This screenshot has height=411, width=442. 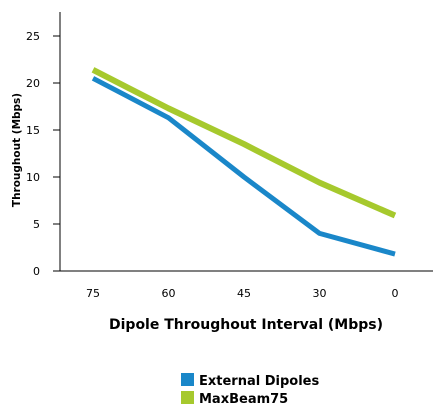 What do you see at coordinates (395, 293) in the screenshot?
I see `x-tick-label: 0` at bounding box center [395, 293].